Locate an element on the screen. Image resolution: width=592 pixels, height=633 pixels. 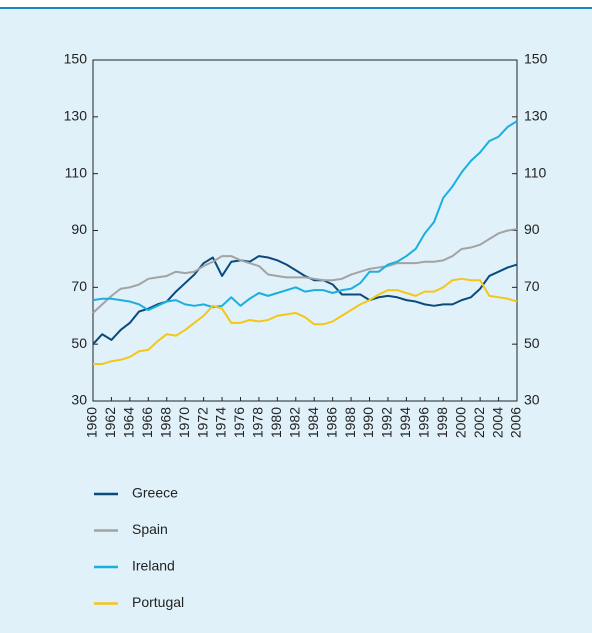
y-tick-label: 130 is located at coordinates (76, 116).